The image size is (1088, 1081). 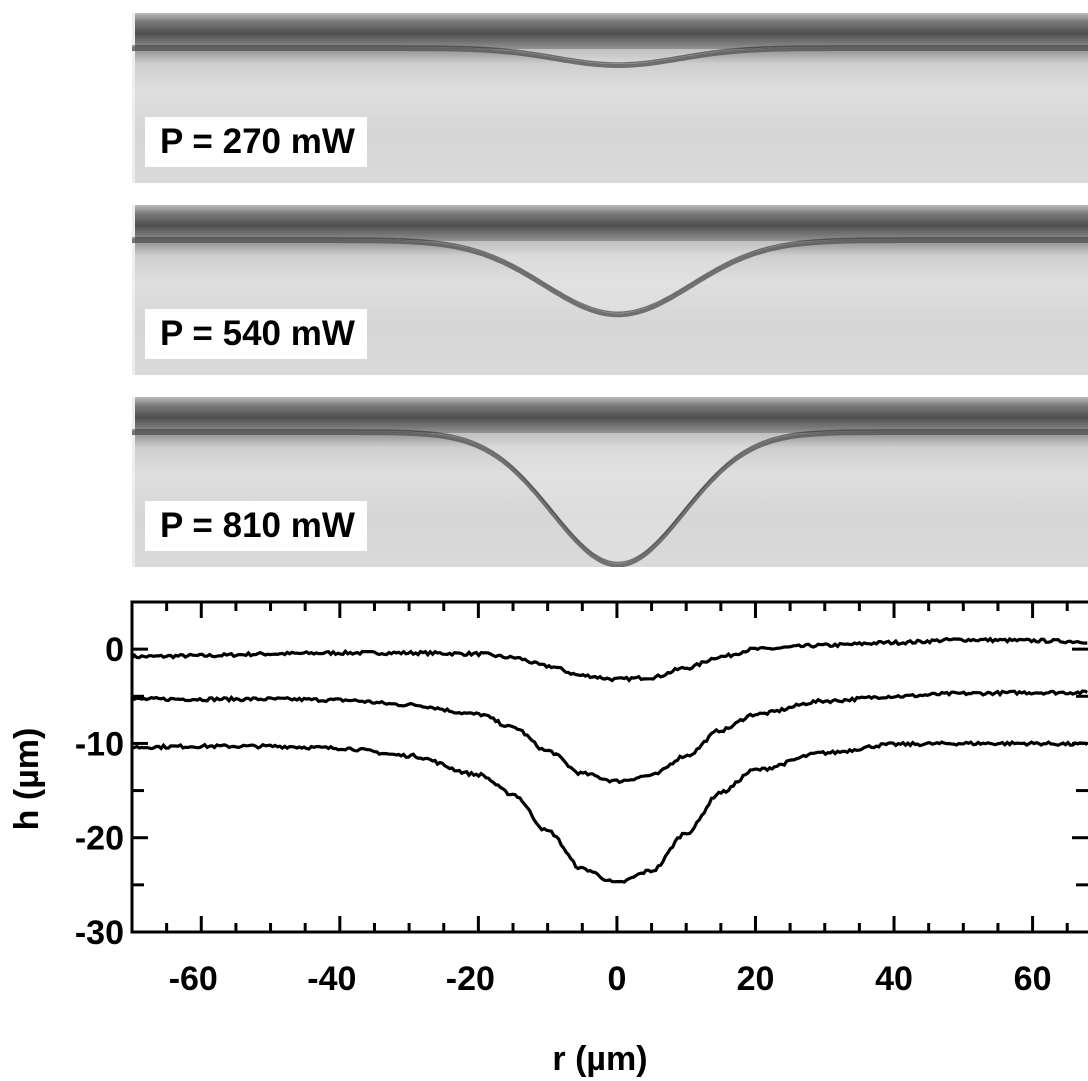 What do you see at coordinates (99, 933) in the screenshot?
I see `y-tick-label: -30` at bounding box center [99, 933].